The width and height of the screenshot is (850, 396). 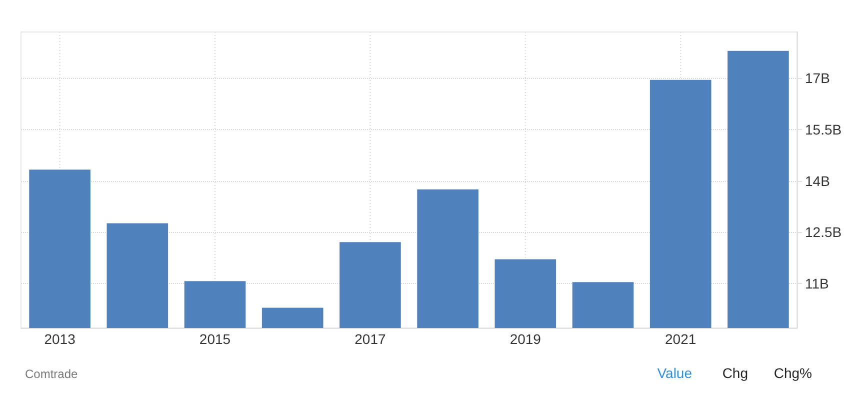 What do you see at coordinates (817, 284) in the screenshot?
I see `y-tick-label: 11B` at bounding box center [817, 284].